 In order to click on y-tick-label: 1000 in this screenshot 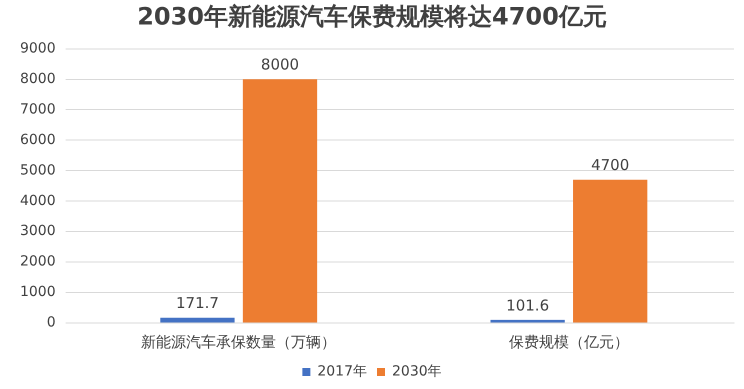, I will do `click(38, 292)`.